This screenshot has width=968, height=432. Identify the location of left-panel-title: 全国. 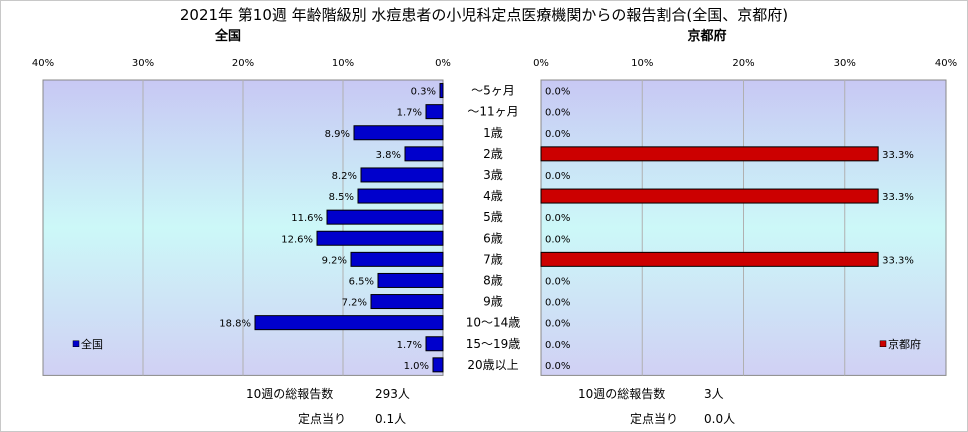
(227, 36).